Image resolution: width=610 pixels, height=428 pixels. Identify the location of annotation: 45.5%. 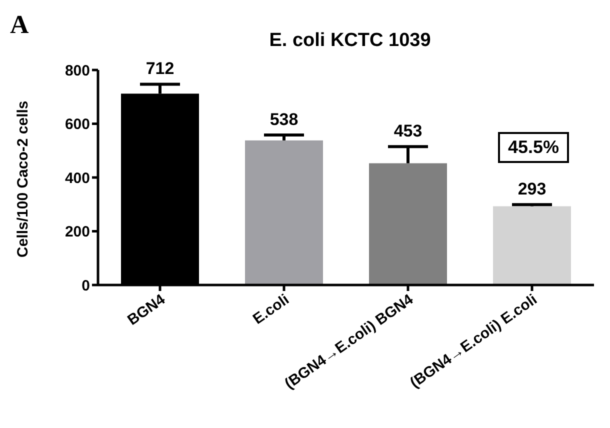
(534, 147).